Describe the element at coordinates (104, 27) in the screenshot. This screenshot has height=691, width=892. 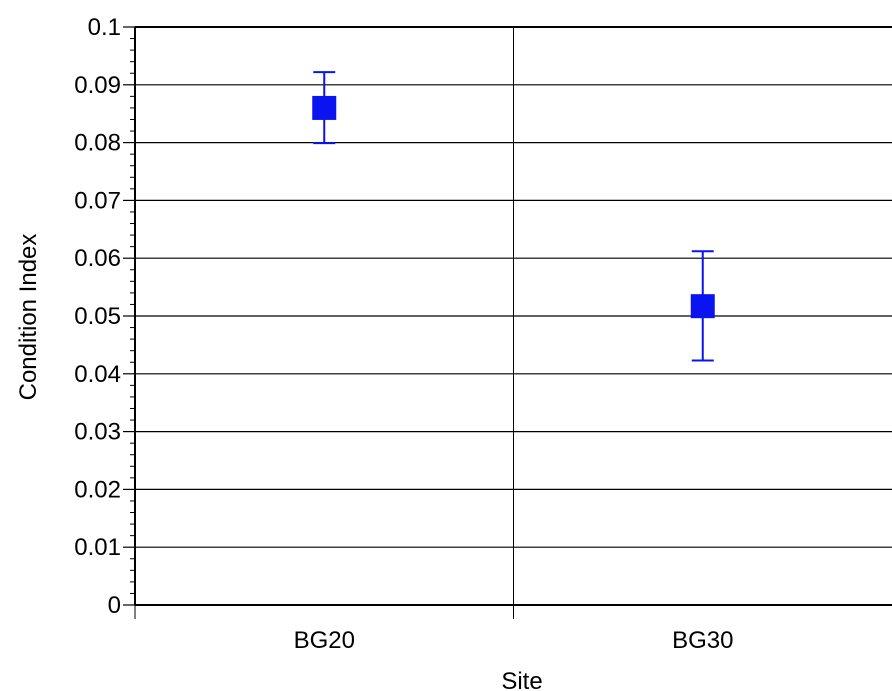
I see `y-tick-label: 0.1` at that location.